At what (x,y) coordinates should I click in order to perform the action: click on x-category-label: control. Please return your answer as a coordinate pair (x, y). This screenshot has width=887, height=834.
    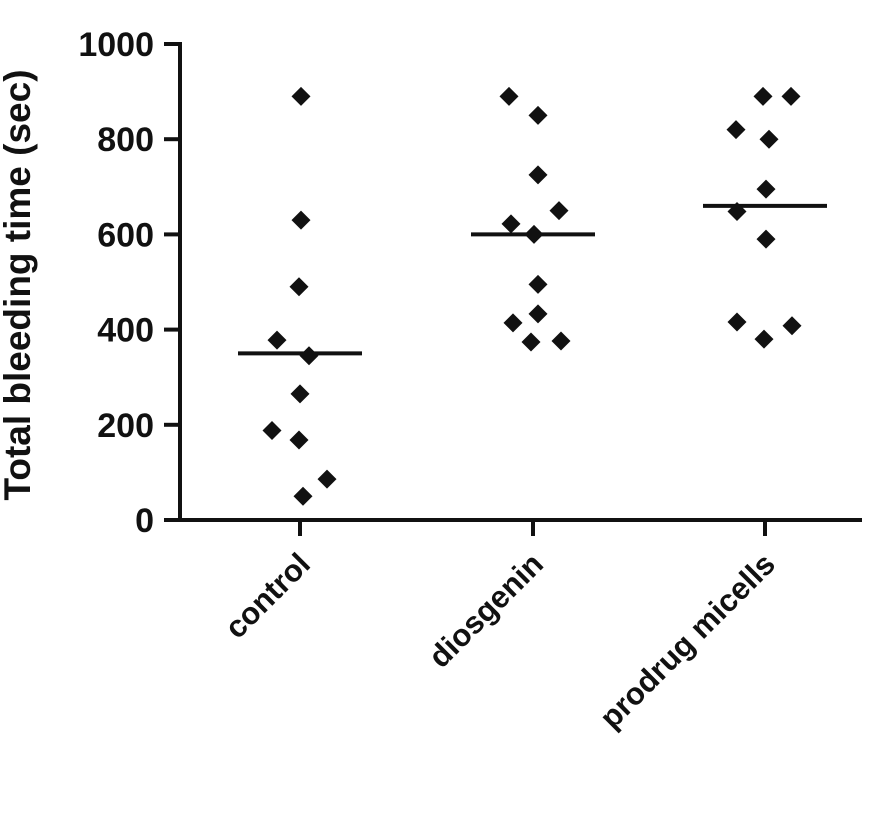
    Looking at the image, I should click on (267, 595).